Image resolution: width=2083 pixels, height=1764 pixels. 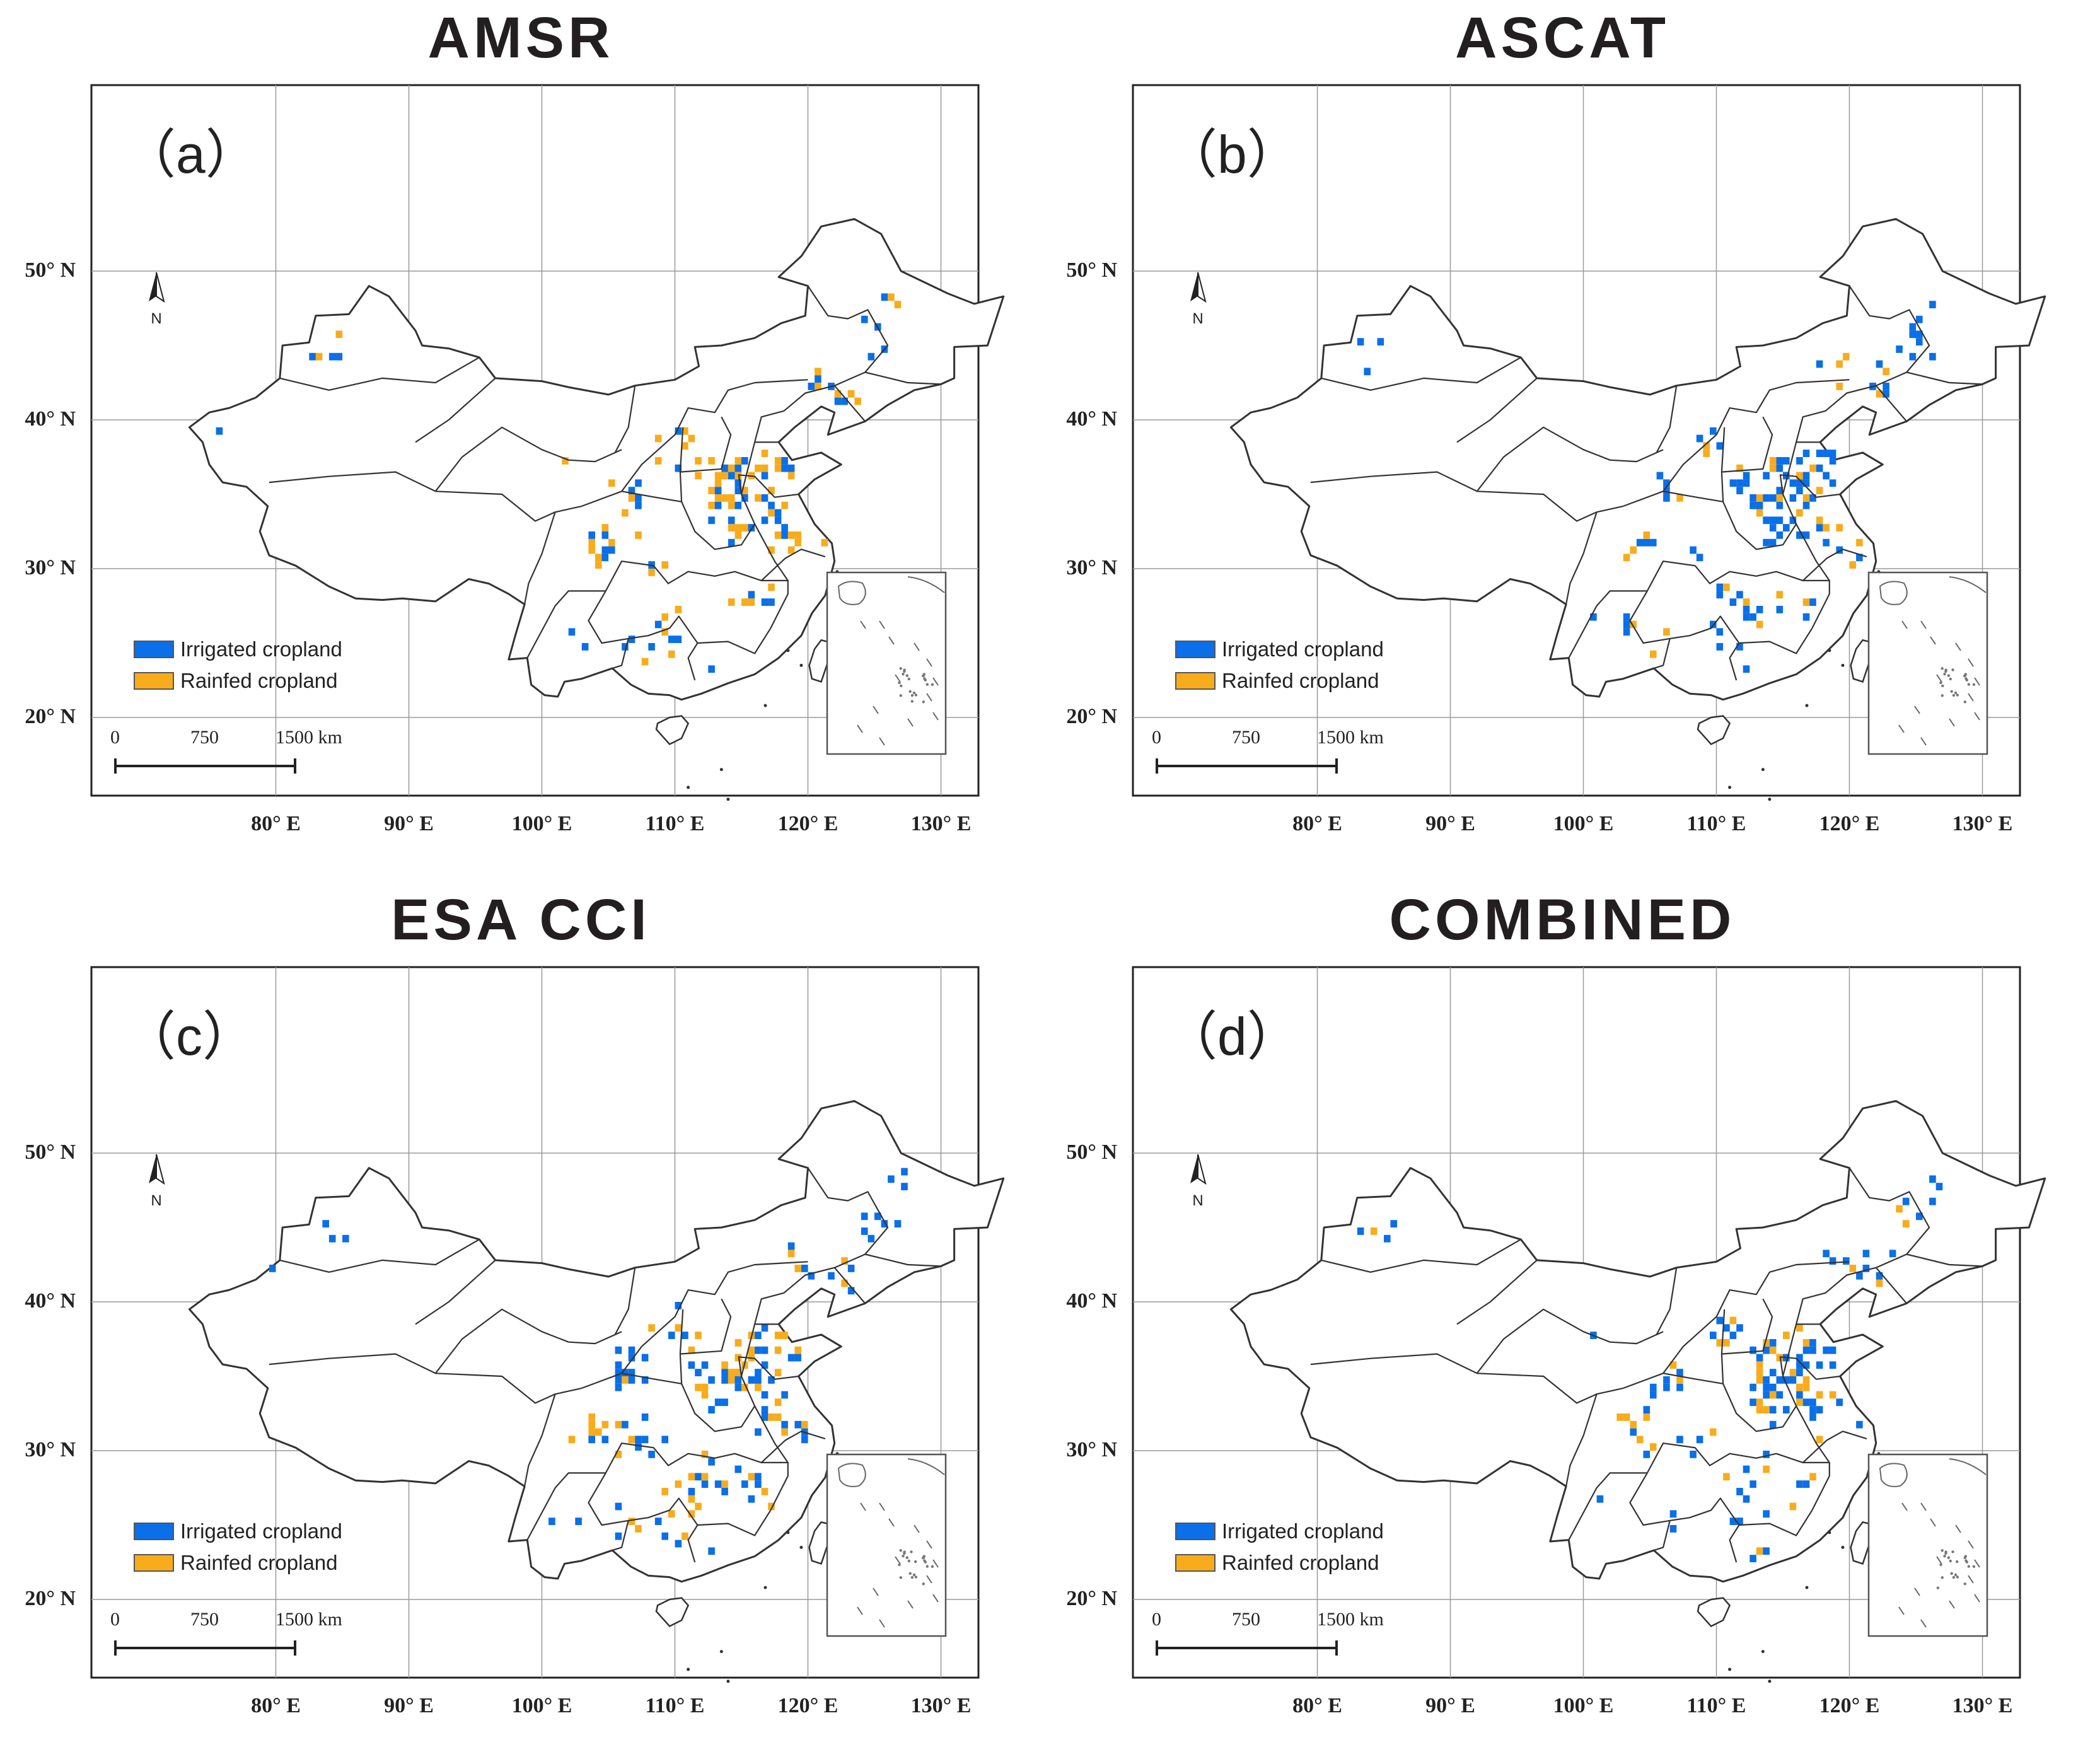 What do you see at coordinates (1198, 1181) in the screenshot?
I see `north-arrow: N` at bounding box center [1198, 1181].